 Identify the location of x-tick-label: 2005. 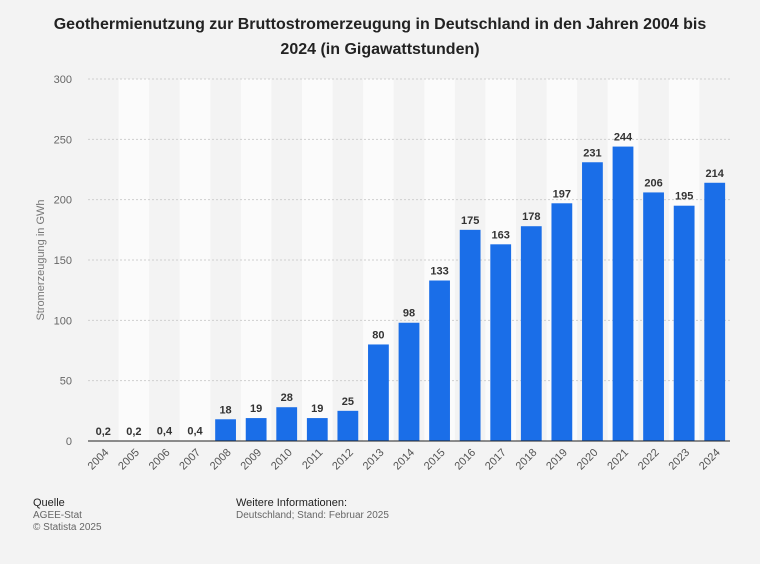
(129, 460).